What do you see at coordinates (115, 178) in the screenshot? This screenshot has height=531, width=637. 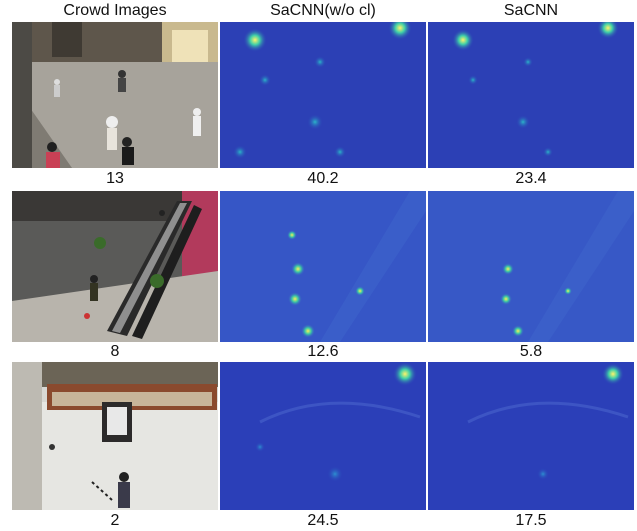 I see `count-row1-ground-truth: 13` at bounding box center [115, 178].